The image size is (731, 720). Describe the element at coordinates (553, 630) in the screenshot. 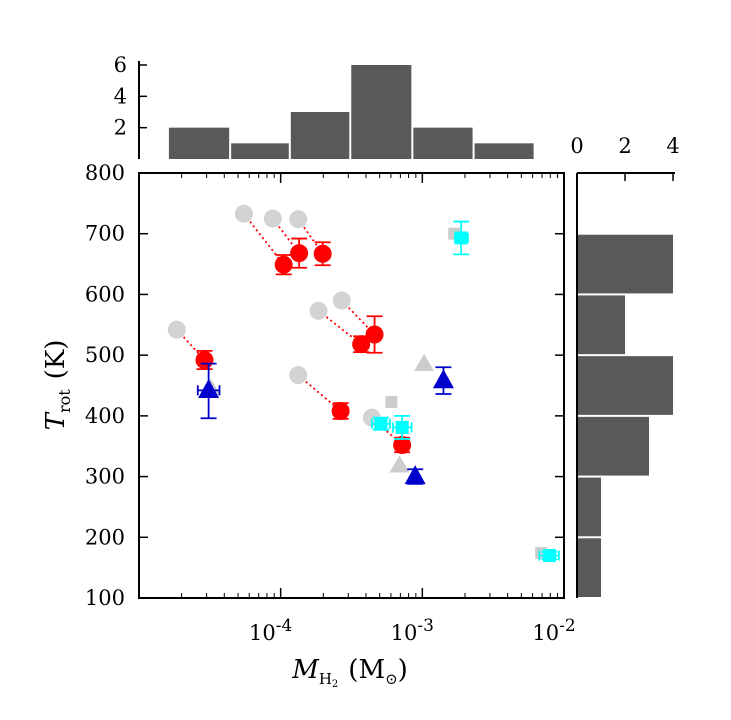

I see `x-tick-label: 10⁻²` at that location.